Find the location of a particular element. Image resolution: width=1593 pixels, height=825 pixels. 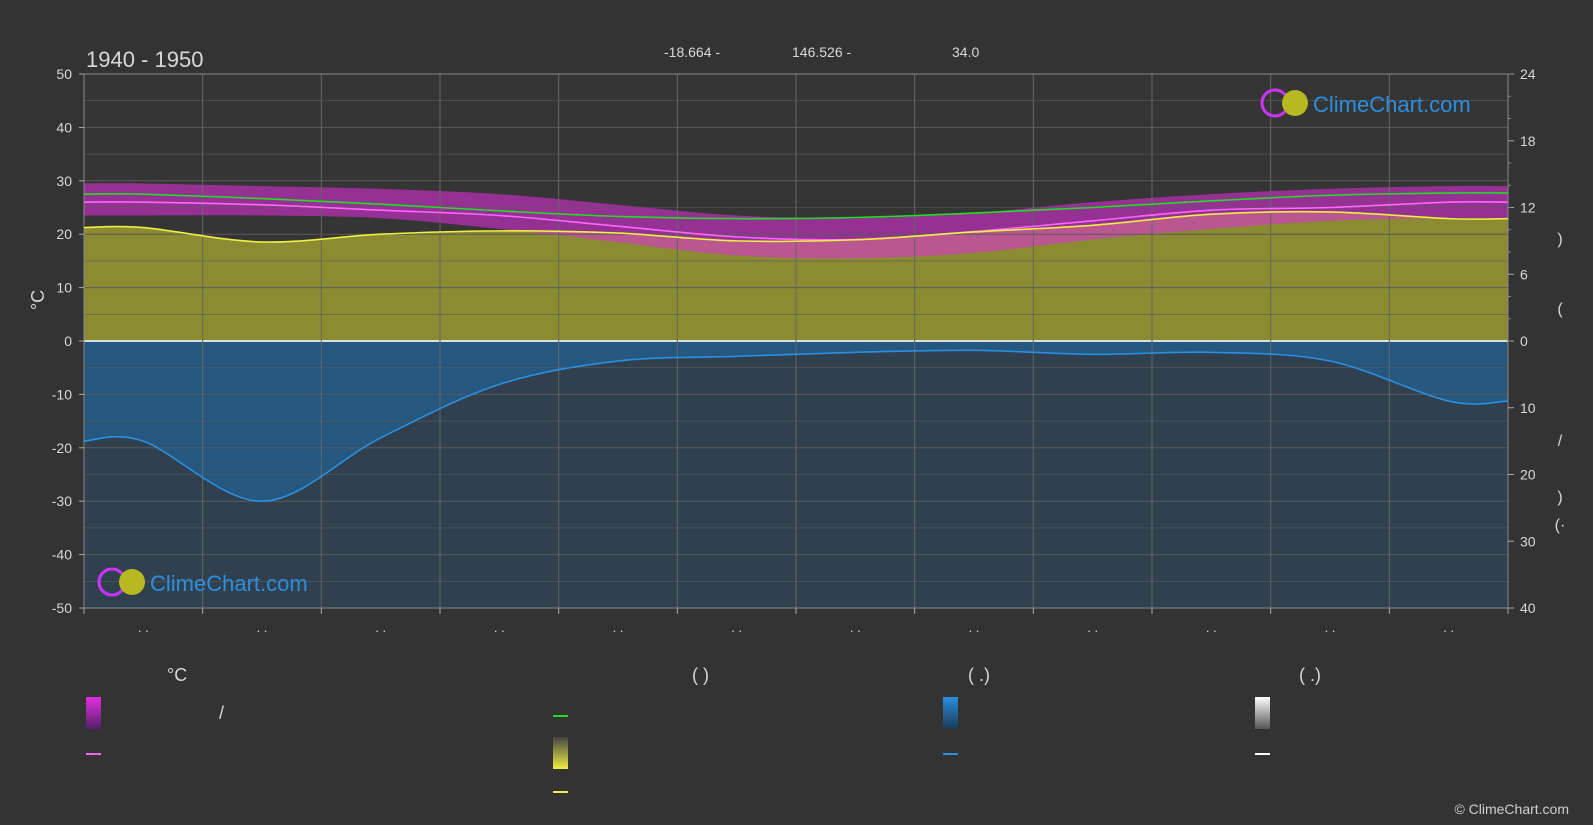

legend-temp-sep: / is located at coordinates (222, 713).